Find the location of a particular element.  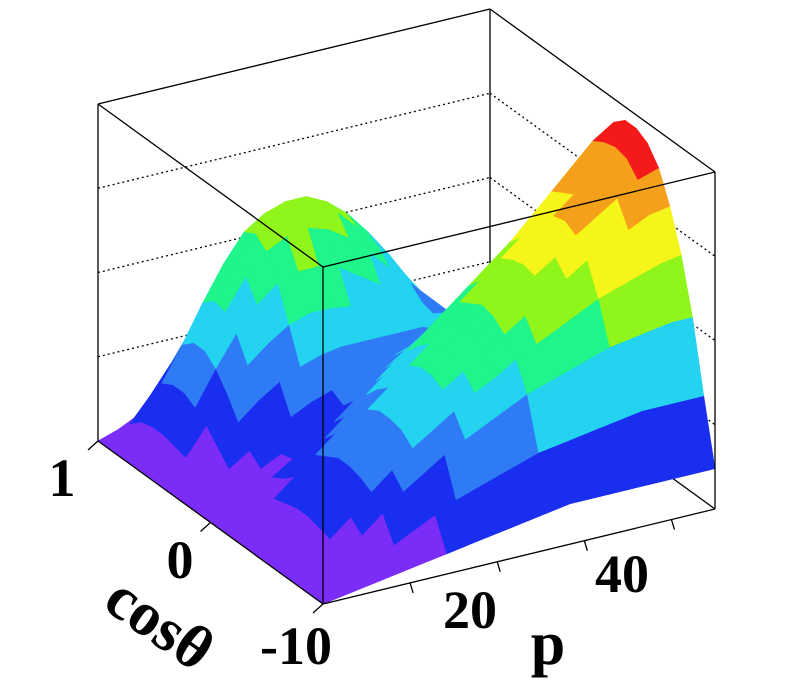

x-axis-title: p is located at coordinates (548, 644).